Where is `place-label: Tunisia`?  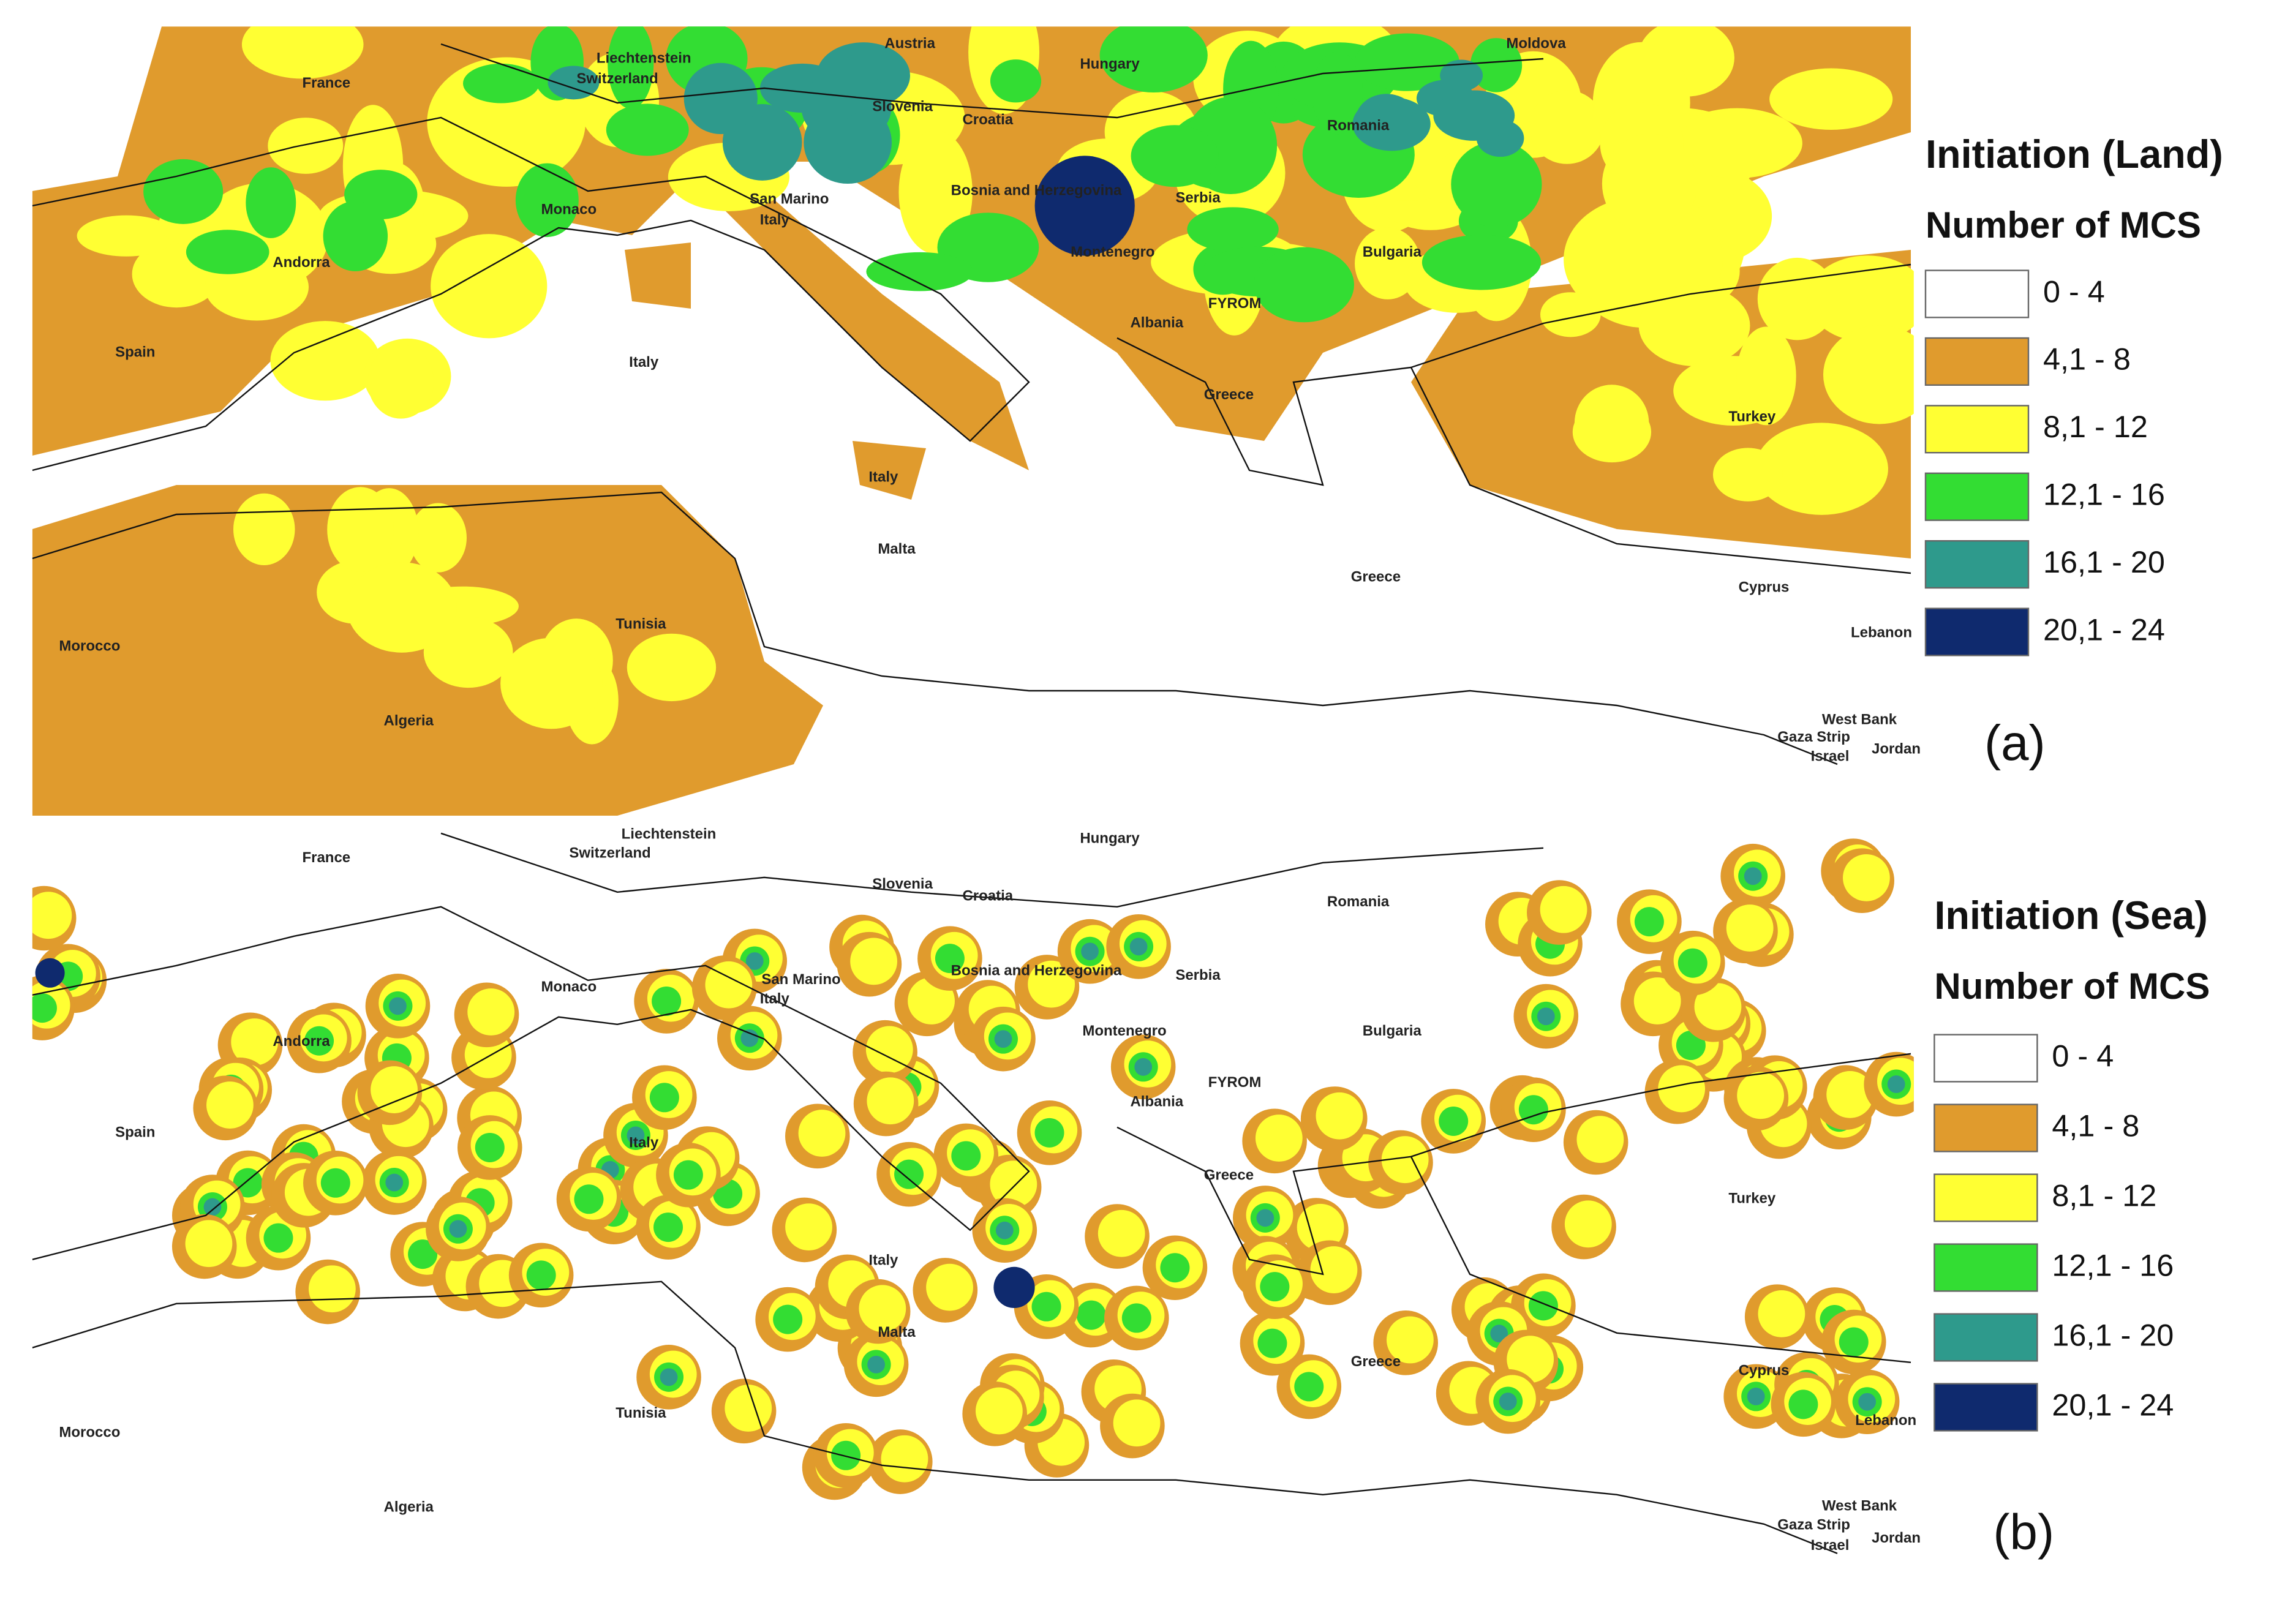 place-label: Tunisia is located at coordinates (641, 1413).